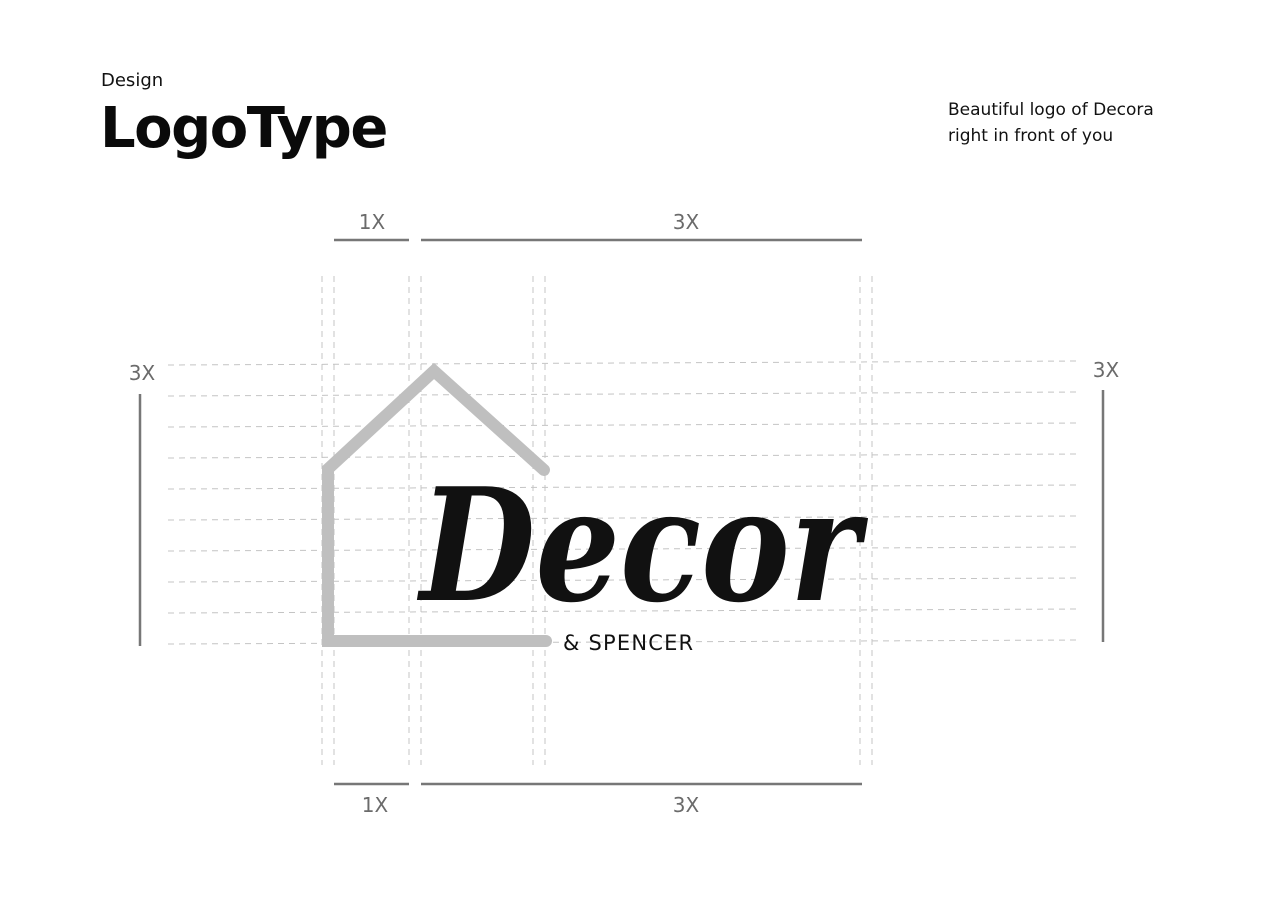 The height and width of the screenshot is (910, 1280). What do you see at coordinates (437, 504) in the screenshot?
I see `house-outline` at bounding box center [437, 504].